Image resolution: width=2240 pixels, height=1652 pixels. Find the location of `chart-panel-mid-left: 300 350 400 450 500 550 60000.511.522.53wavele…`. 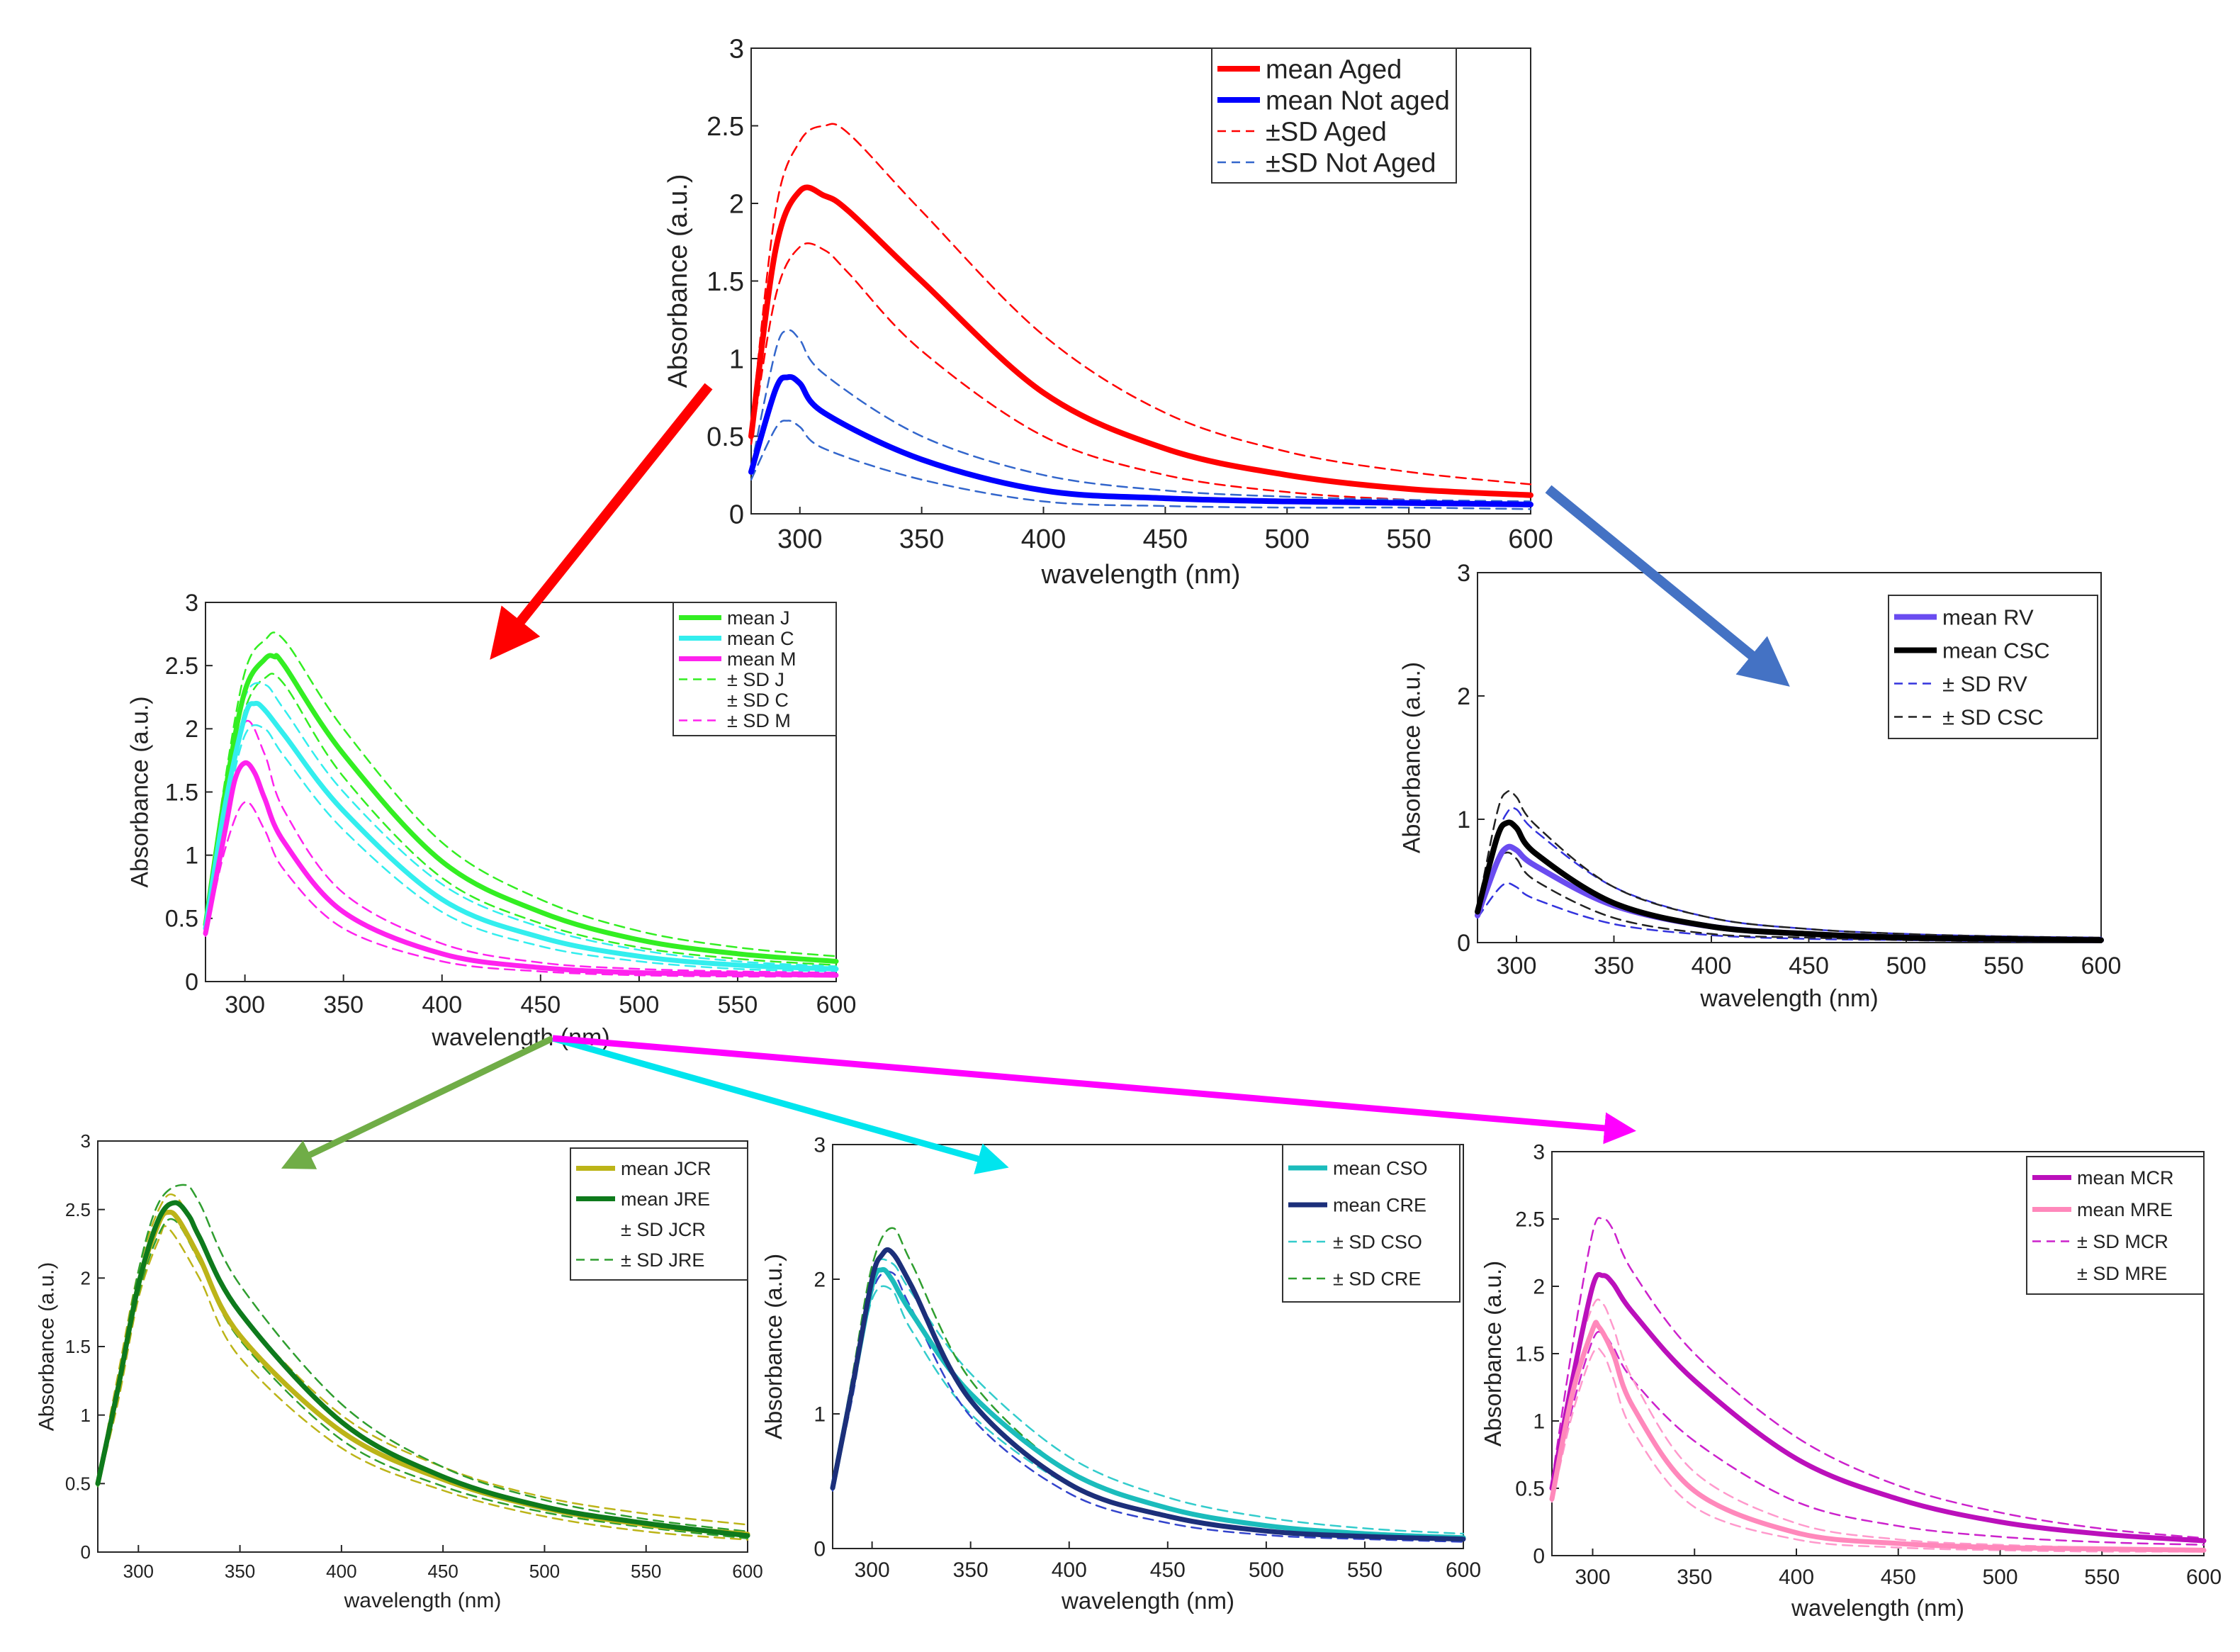

chart-panel-mid-left: 300 350 400 450 500 550 60000.511.522.53wavele… is located at coordinates (491, 820).